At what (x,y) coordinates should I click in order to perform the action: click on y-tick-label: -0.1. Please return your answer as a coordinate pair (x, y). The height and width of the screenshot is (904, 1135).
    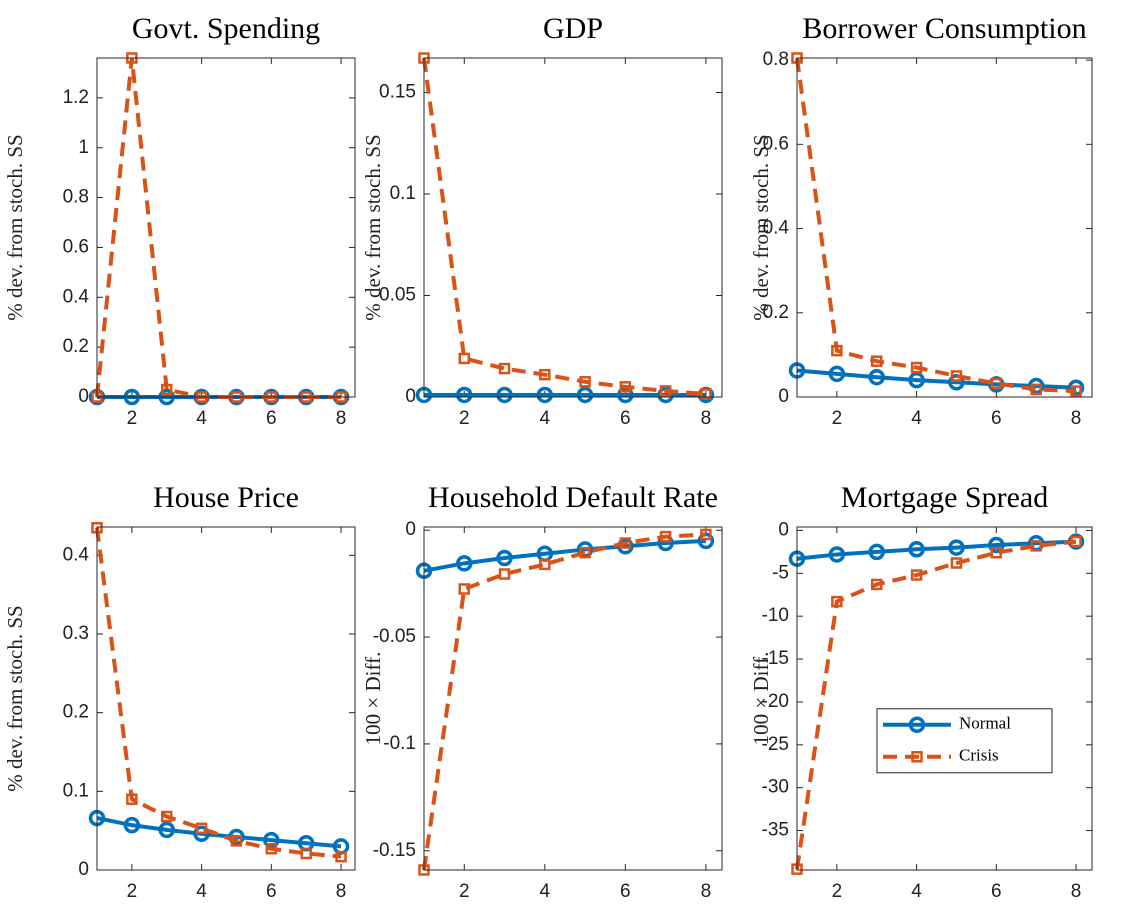
    Looking at the image, I should click on (399, 743).